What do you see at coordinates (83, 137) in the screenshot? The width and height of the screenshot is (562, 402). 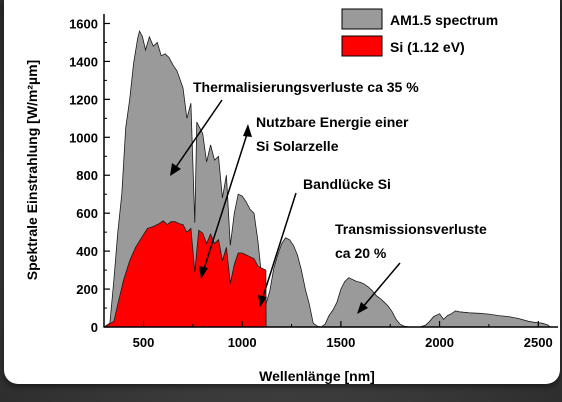 I see `y-tick-label-1000: 1000` at bounding box center [83, 137].